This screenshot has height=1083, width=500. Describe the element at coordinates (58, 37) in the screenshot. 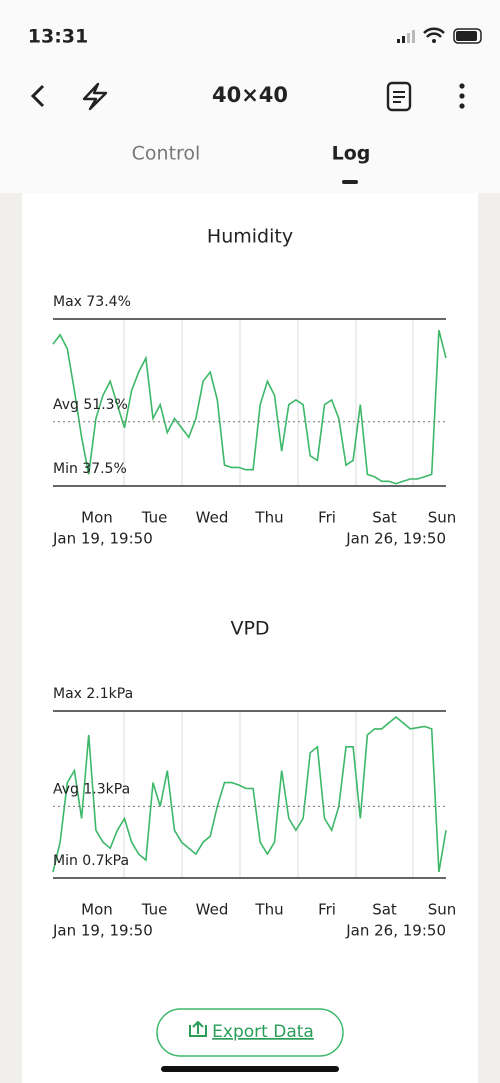

I see `time: 13:31` at that location.